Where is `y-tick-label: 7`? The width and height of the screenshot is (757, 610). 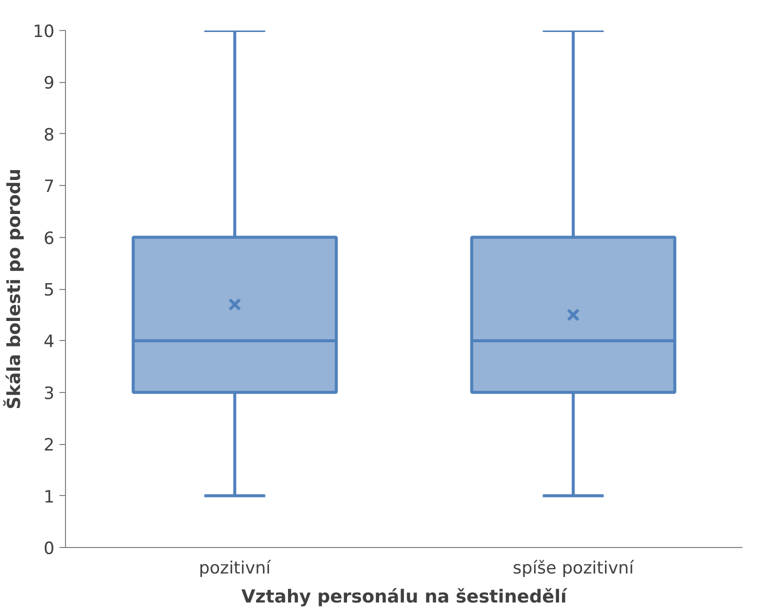
y-tick-label: 7 is located at coordinates (49, 187).